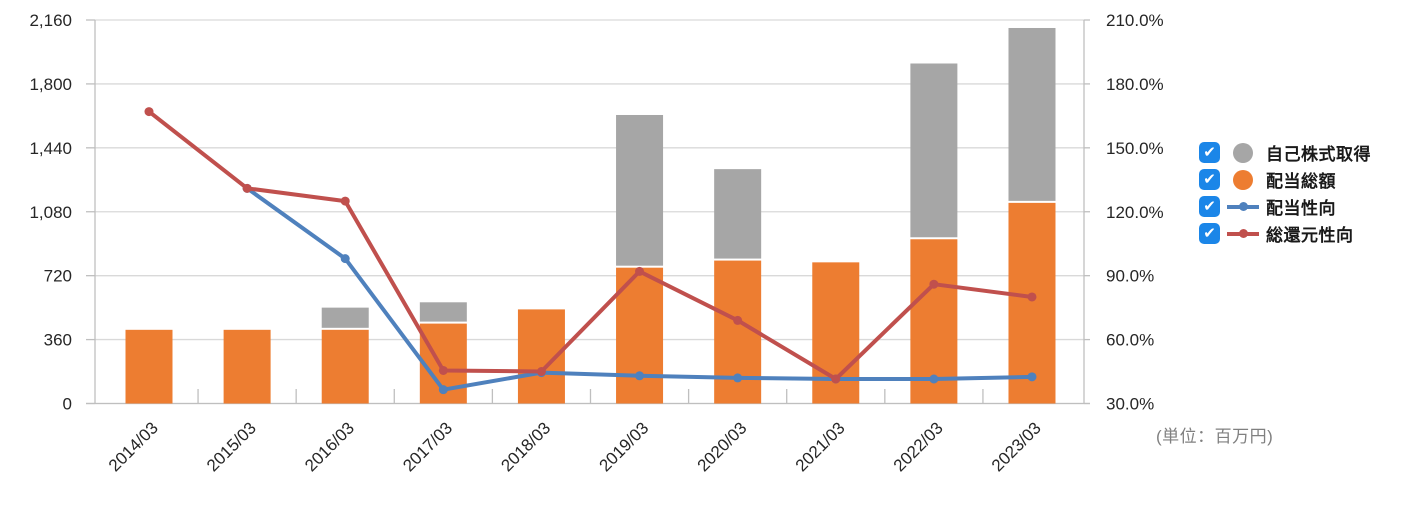  Describe the element at coordinates (133, 446) in the screenshot. I see `x-axis-label: 2014/03` at that location.